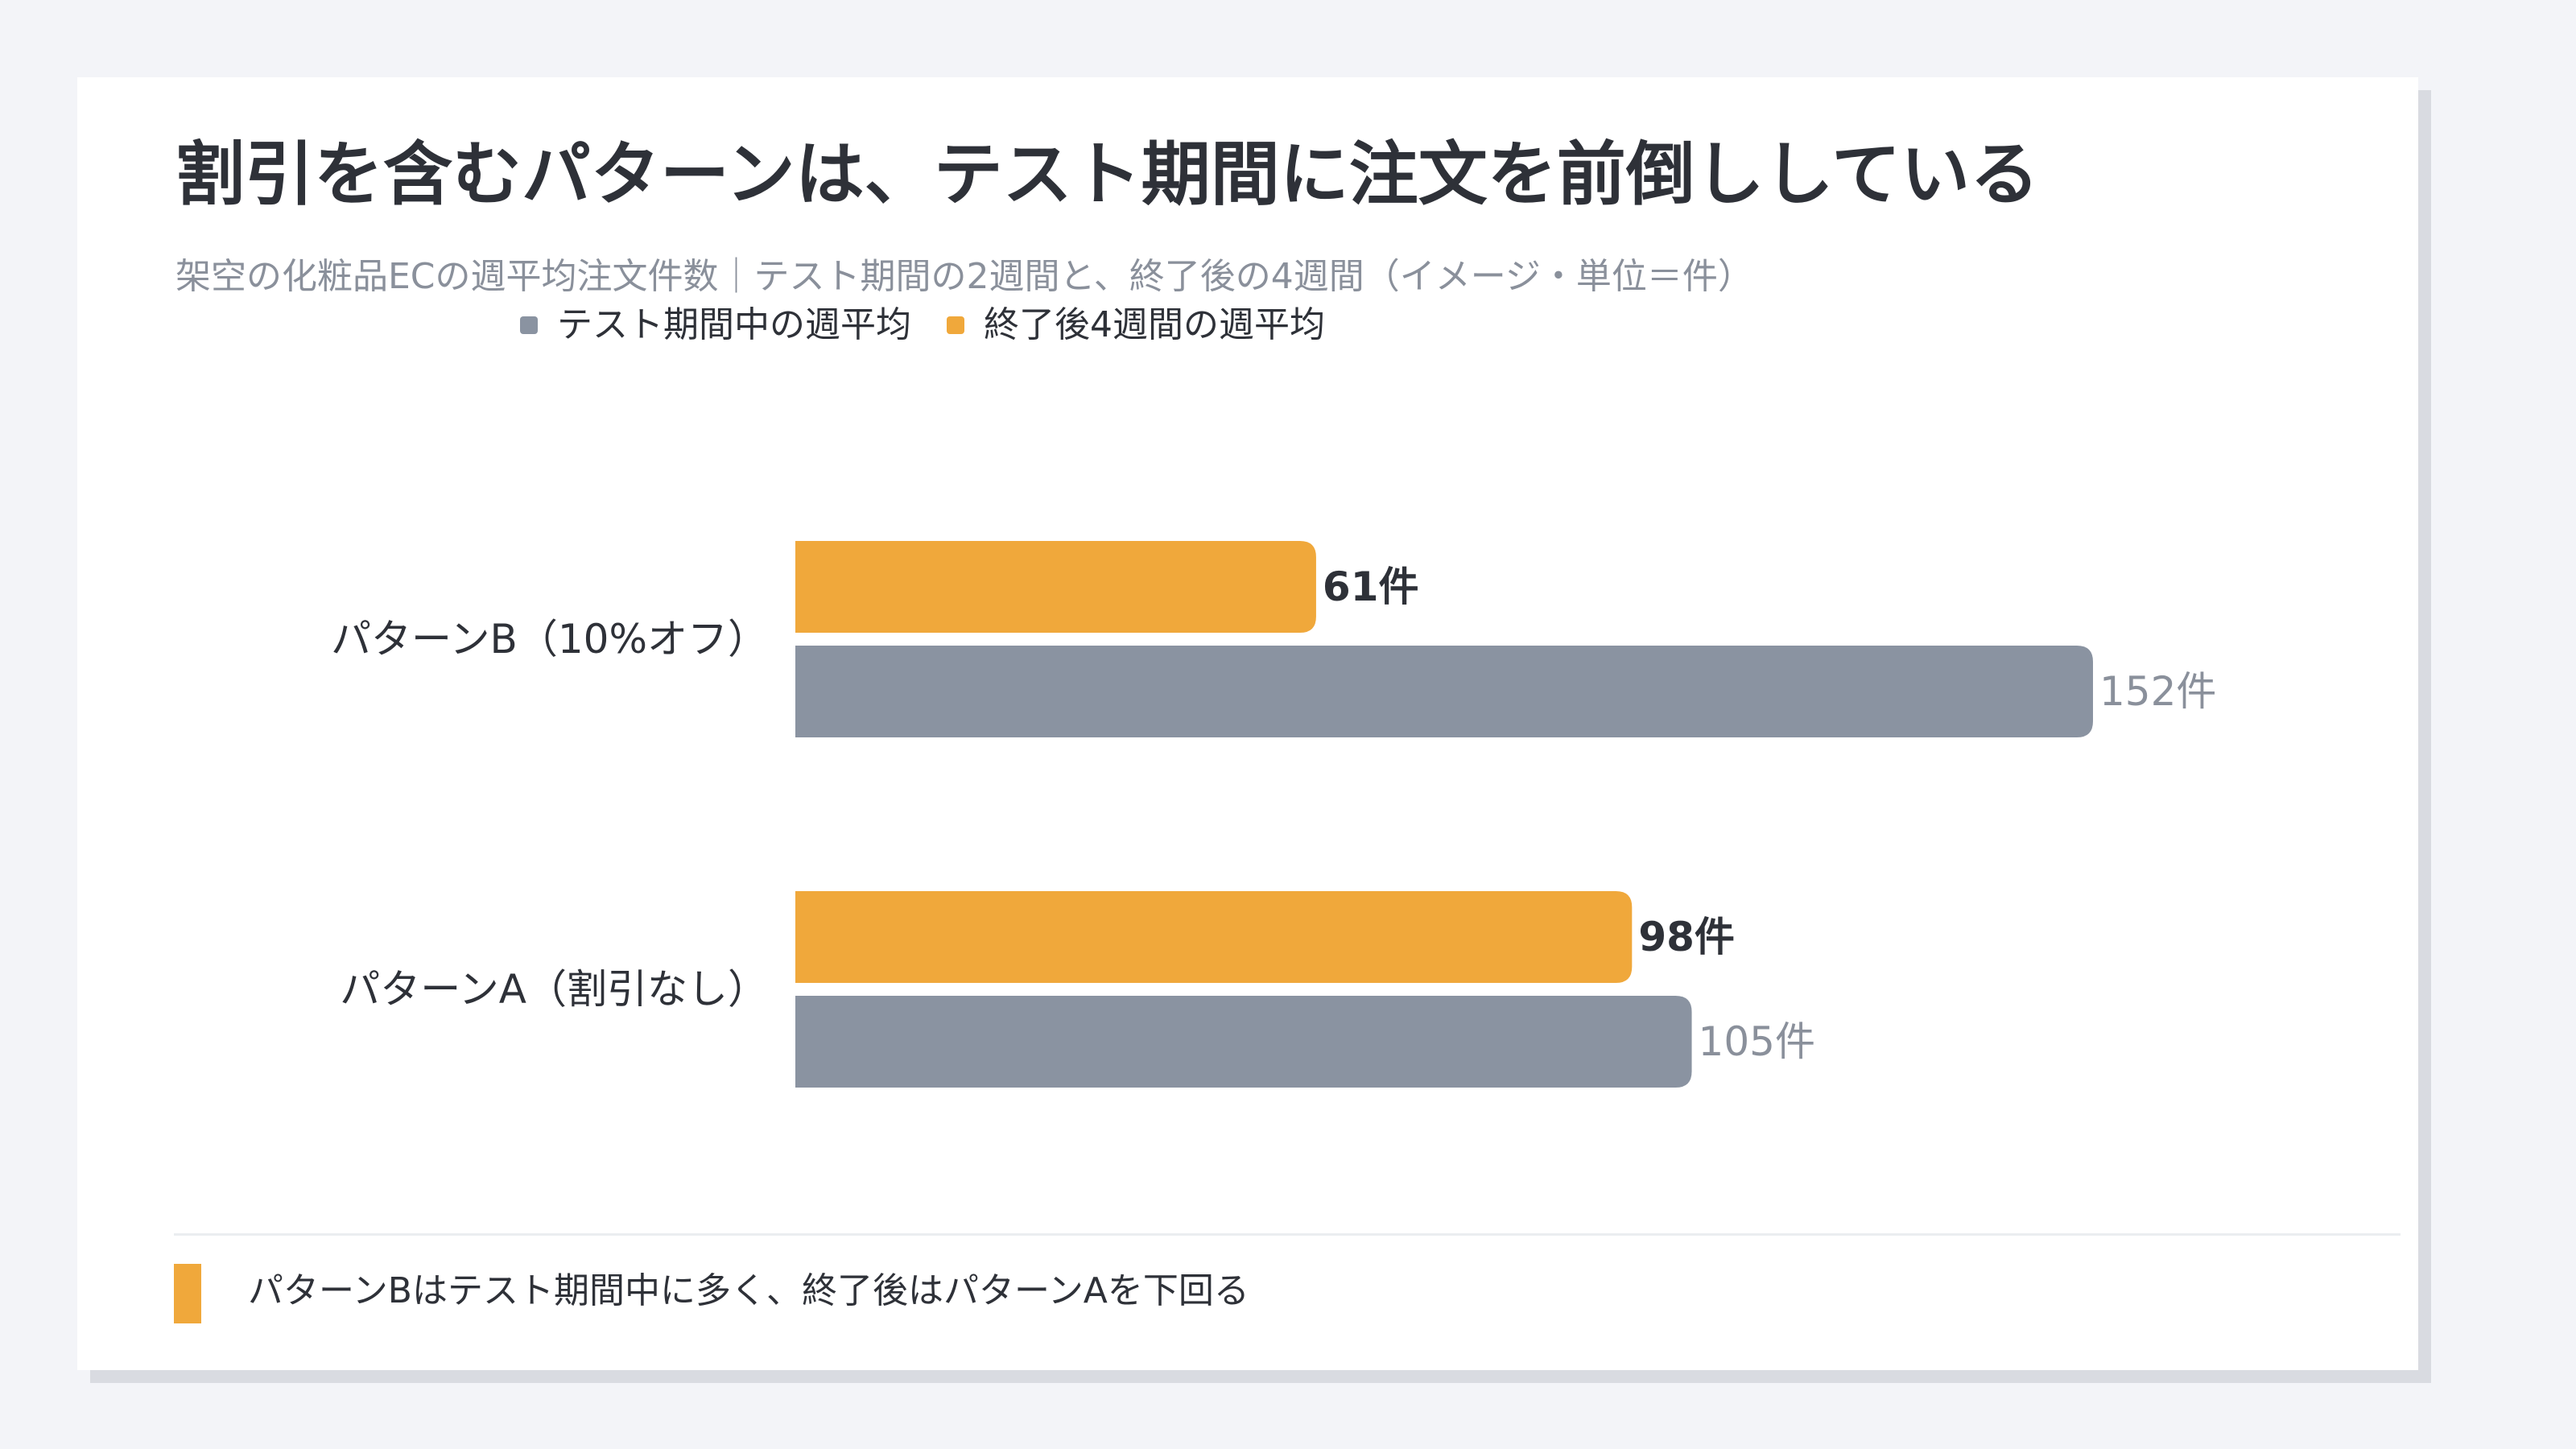 The height and width of the screenshot is (1449, 2576). Describe the element at coordinates (734, 324) in the screenshot. I see `legend-label-test-period: テスト期間中の週平均` at that location.